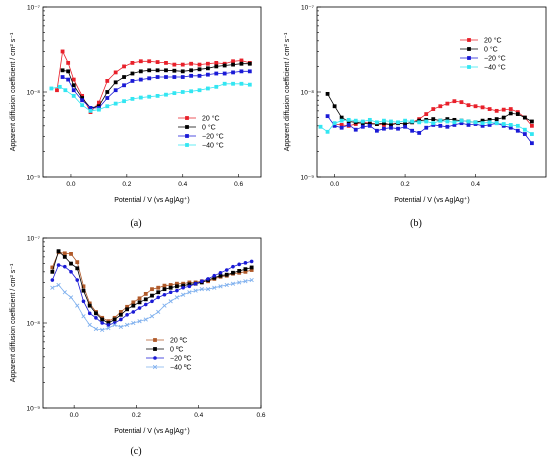  Describe the element at coordinates (405, 184) in the screenshot. I see `x-tick-label-b-1: 0.2` at that location.